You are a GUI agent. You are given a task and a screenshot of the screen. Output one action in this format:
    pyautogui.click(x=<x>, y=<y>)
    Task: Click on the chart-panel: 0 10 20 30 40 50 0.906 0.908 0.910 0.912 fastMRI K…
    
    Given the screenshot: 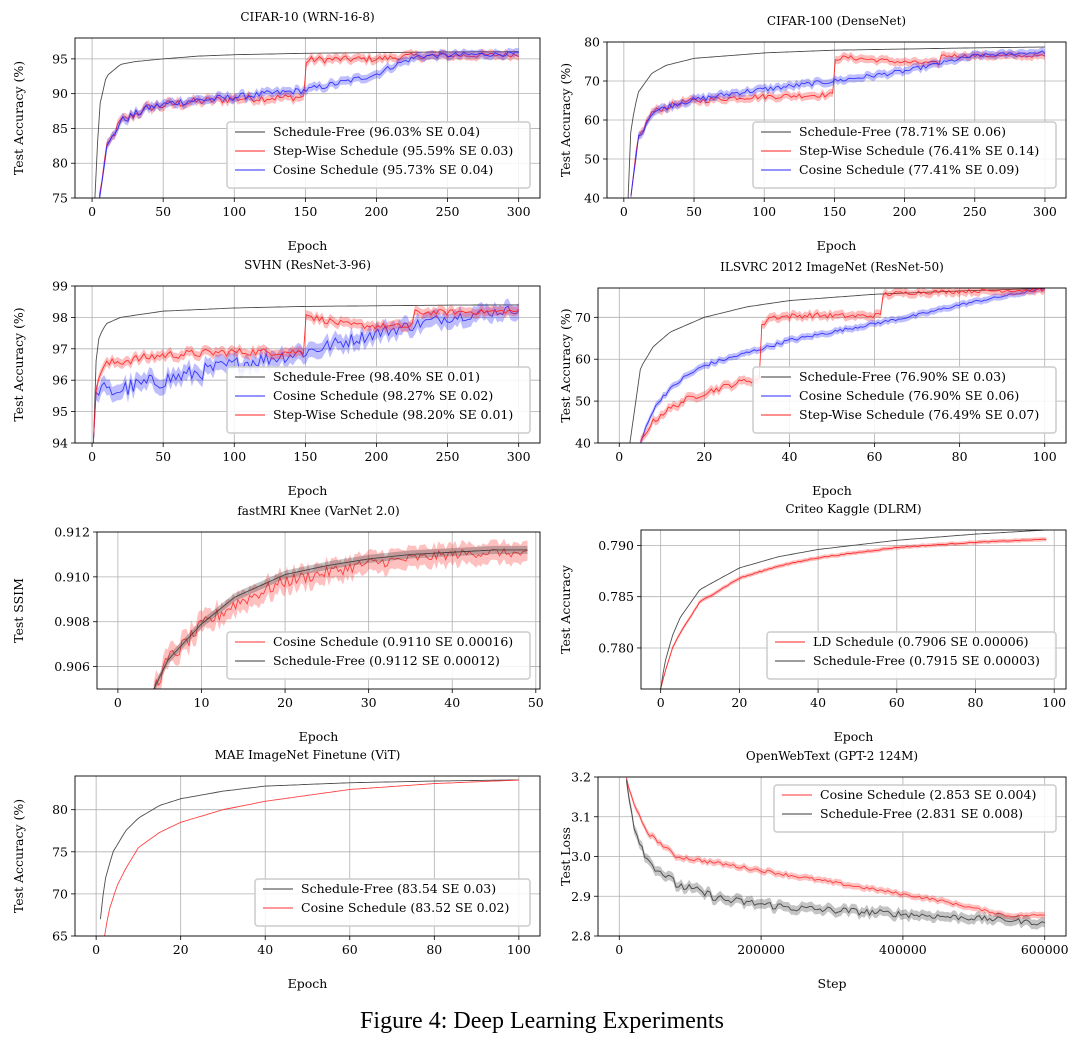 What is the action you would take?
    pyautogui.click(x=277, y=624)
    